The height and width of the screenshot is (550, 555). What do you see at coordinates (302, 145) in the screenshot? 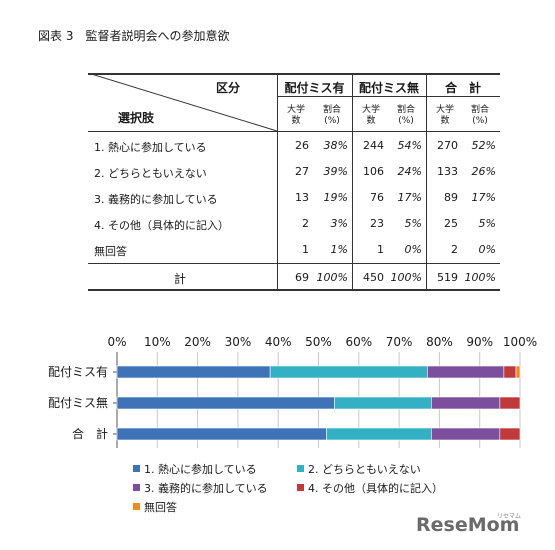
I see `table-cell: 26` at bounding box center [302, 145].